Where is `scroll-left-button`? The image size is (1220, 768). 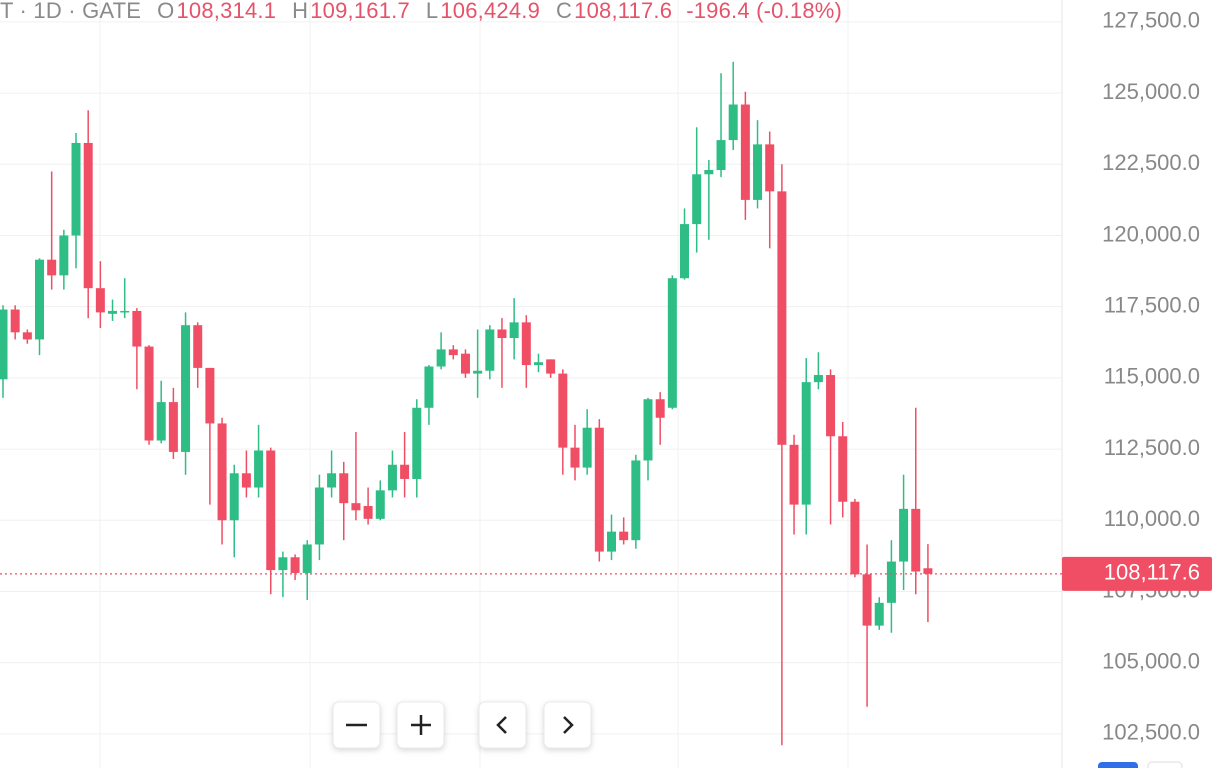
scroll-left-button is located at coordinates (502, 725).